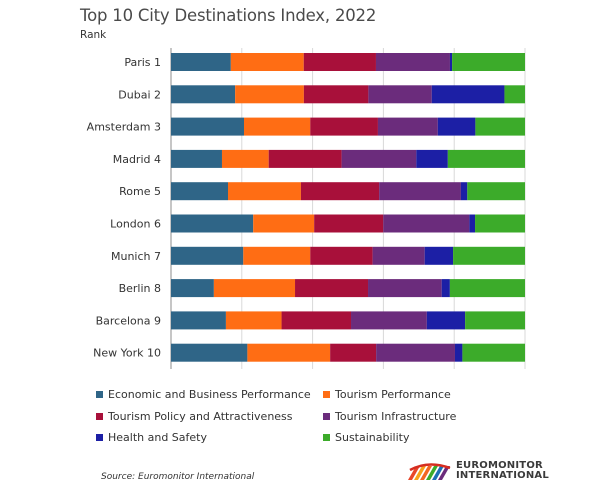 The image size is (600, 493). Describe the element at coordinates (194, 416) in the screenshot. I see `legend-item: Tourism Policy and Attractiveness` at that location.